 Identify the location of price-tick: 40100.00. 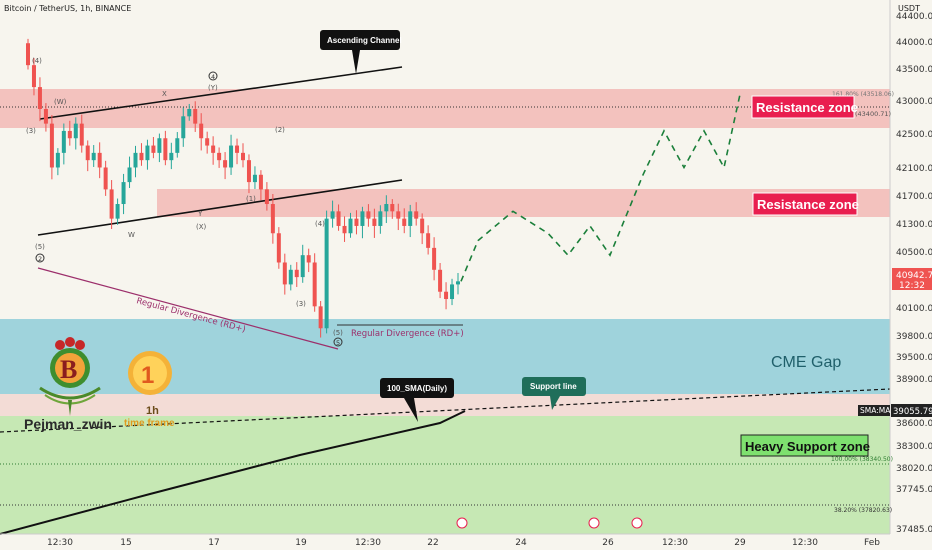
(914, 309).